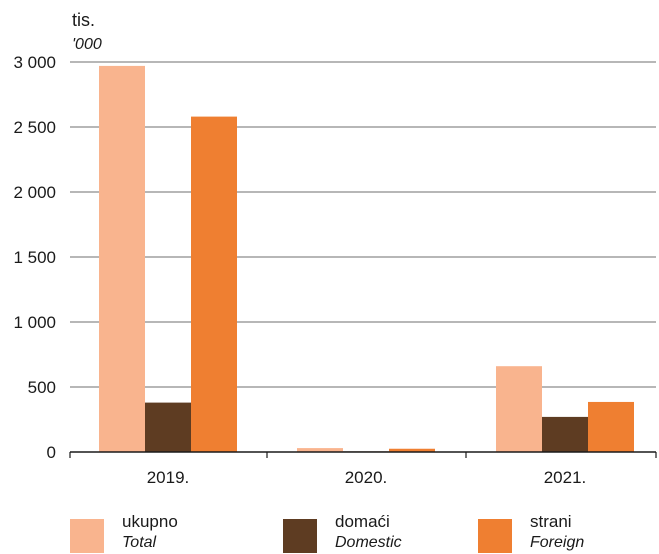 The width and height of the screenshot is (659, 554). Describe the element at coordinates (34, 192) in the screenshot. I see `y-tick-label: 2 000` at that location.